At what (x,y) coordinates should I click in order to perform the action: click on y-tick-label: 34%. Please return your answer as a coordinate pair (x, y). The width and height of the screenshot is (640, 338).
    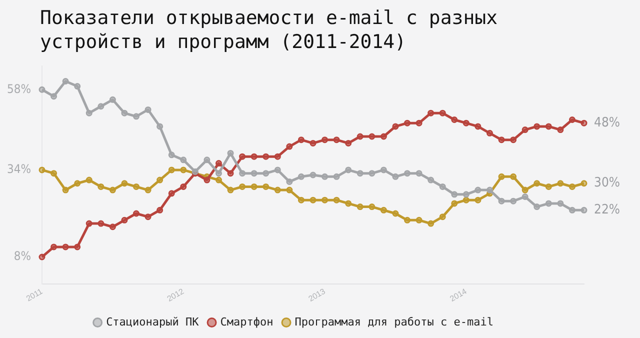
    Looking at the image, I should click on (18, 169).